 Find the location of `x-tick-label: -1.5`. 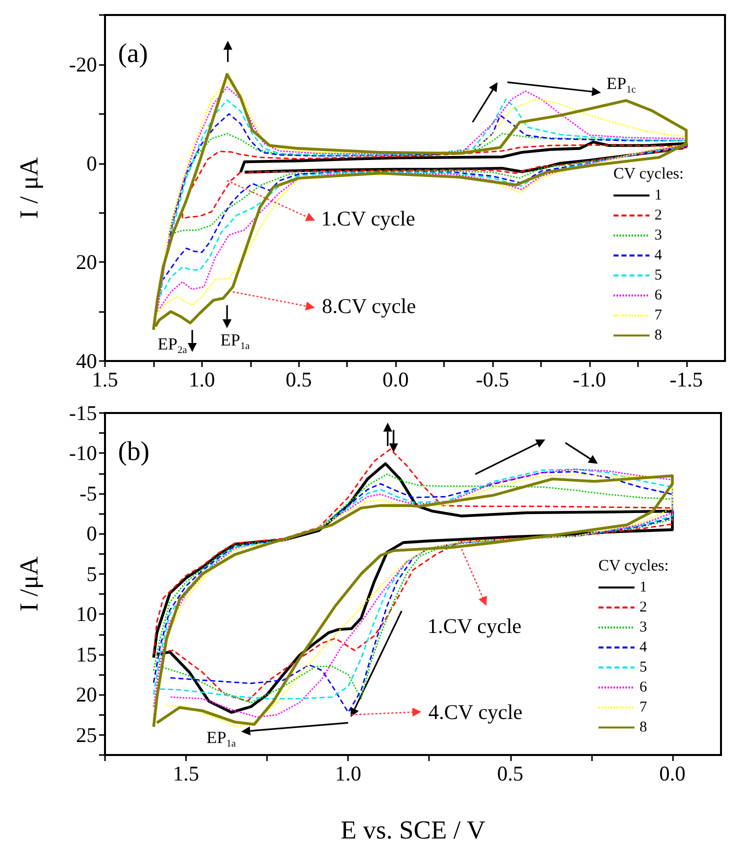

x-tick-label: -1.5 is located at coordinates (686, 380).